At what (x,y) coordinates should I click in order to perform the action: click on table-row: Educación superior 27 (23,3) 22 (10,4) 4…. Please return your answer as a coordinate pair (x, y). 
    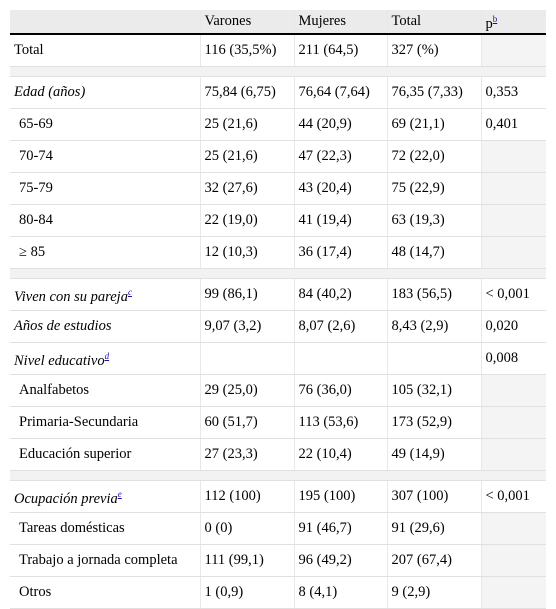
    Looking at the image, I should click on (278, 454).